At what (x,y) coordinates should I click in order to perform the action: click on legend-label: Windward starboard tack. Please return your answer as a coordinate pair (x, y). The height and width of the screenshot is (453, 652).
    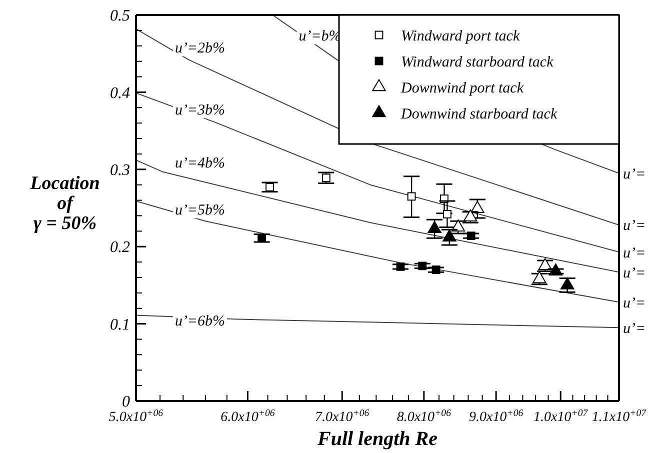
    Looking at the image, I should click on (477, 62).